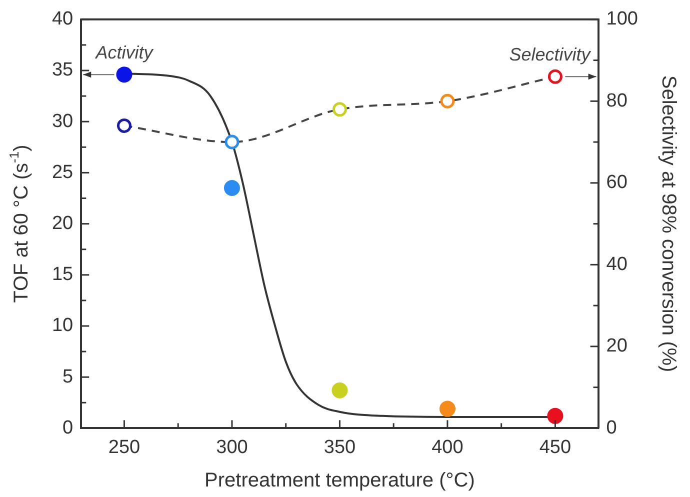  Describe the element at coordinates (63, 19) in the screenshot. I see `y-tick-label: 40` at that location.